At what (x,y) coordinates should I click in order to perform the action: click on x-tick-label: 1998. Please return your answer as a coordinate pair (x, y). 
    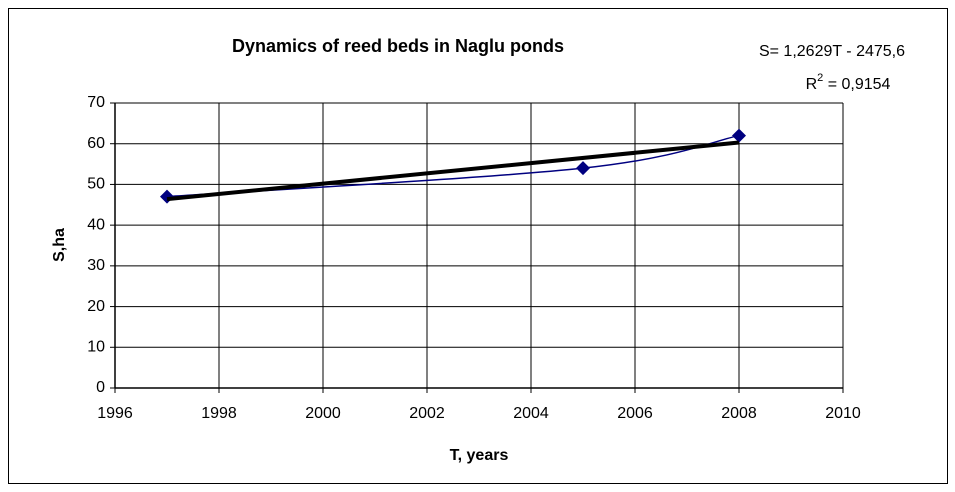
    Looking at the image, I should click on (219, 413).